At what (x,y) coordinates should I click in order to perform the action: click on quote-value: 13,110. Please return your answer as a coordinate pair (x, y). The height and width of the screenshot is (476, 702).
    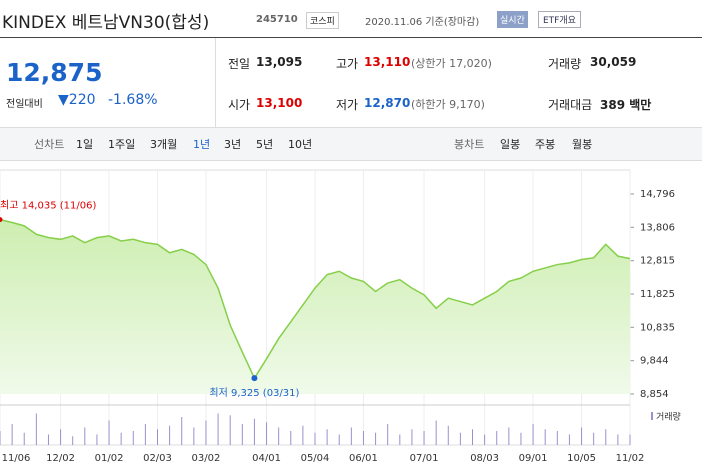
    Looking at the image, I should click on (387, 62).